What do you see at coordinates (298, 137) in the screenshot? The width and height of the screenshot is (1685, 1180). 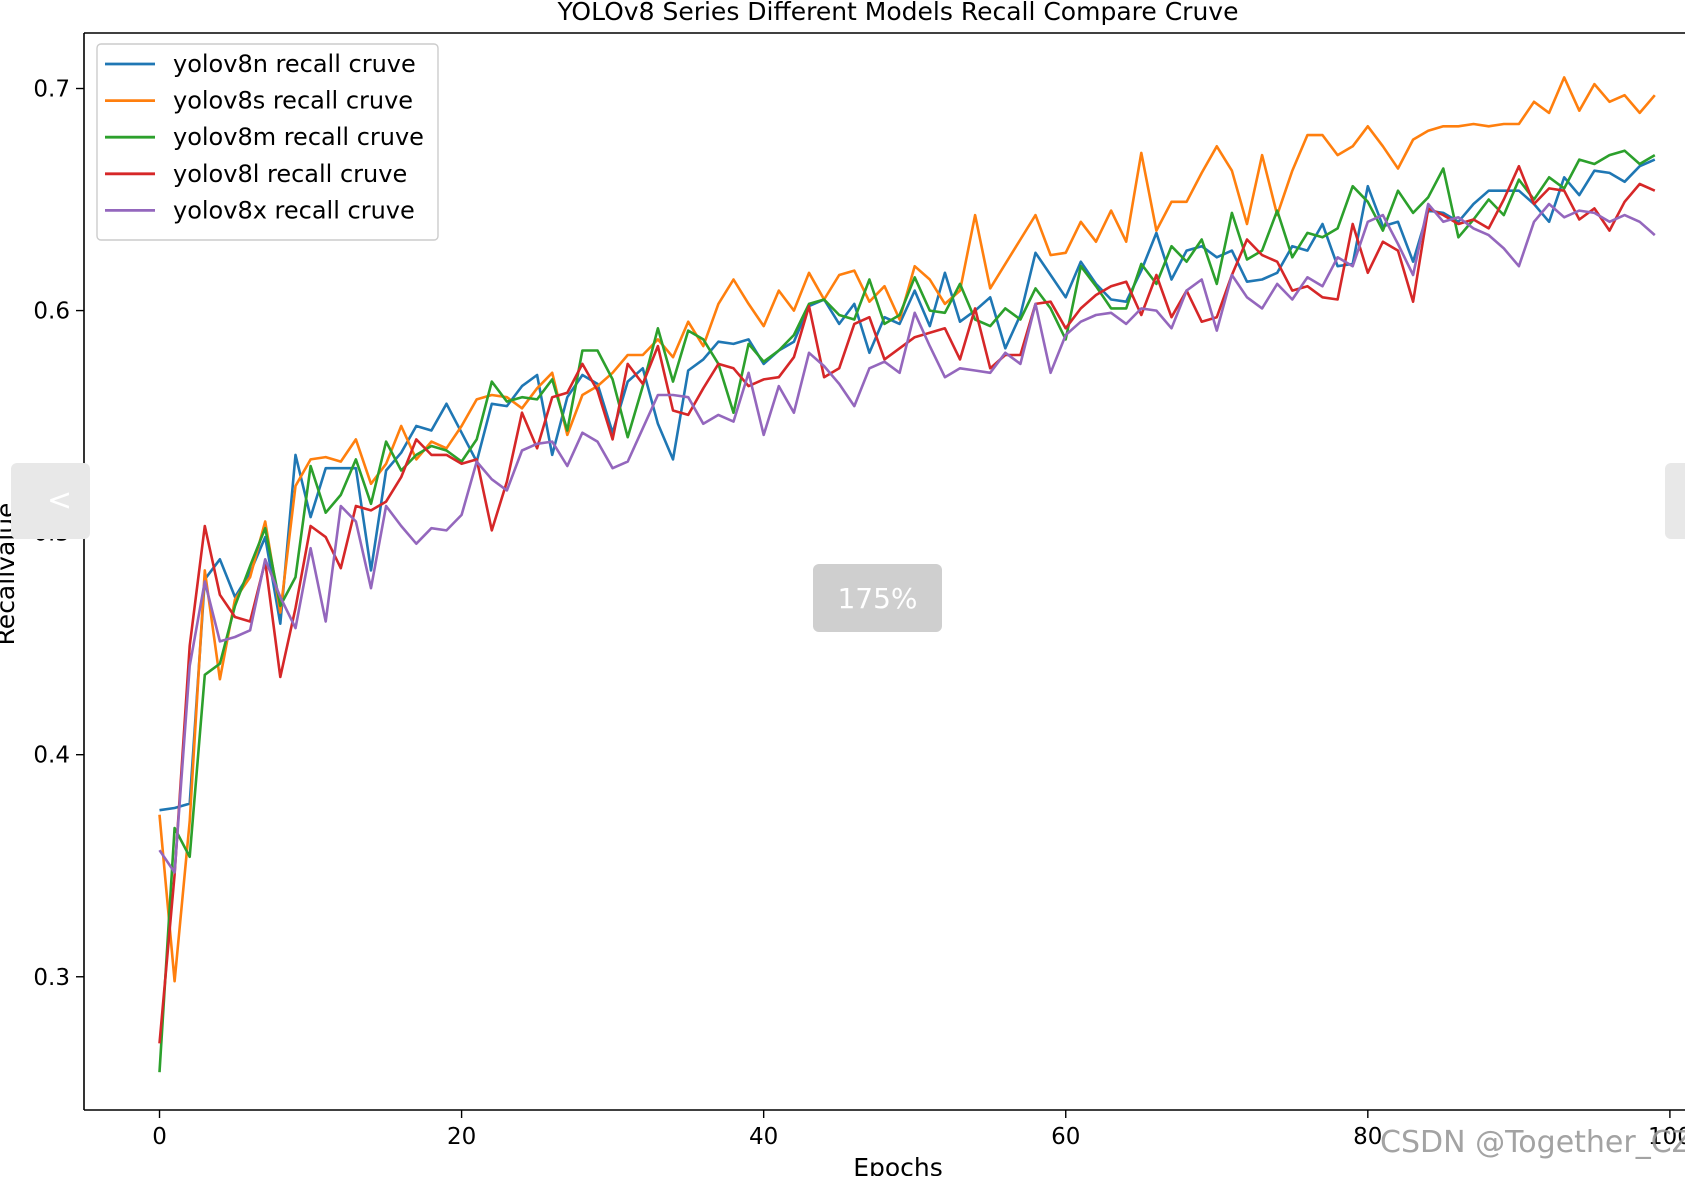 I see `legend-label: yolov8m recall cruve` at bounding box center [298, 137].